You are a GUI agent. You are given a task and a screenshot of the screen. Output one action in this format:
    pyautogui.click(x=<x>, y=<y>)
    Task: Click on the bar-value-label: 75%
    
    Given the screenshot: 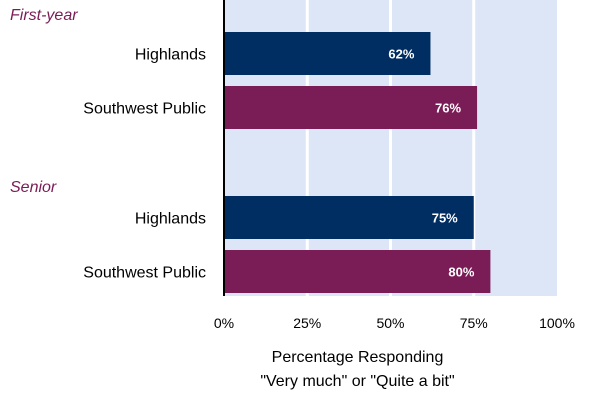 What is the action you would take?
    pyautogui.click(x=445, y=218)
    